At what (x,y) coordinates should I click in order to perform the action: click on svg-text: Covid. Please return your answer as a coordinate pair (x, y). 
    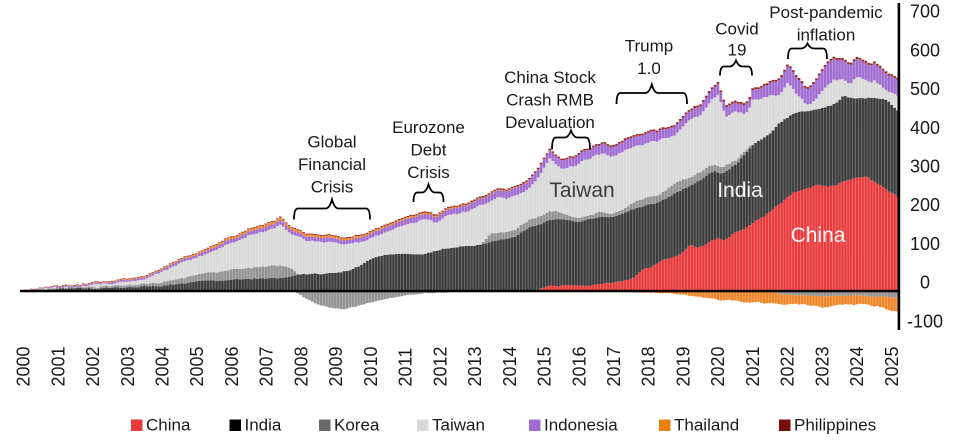
    Looking at the image, I should click on (736, 29).